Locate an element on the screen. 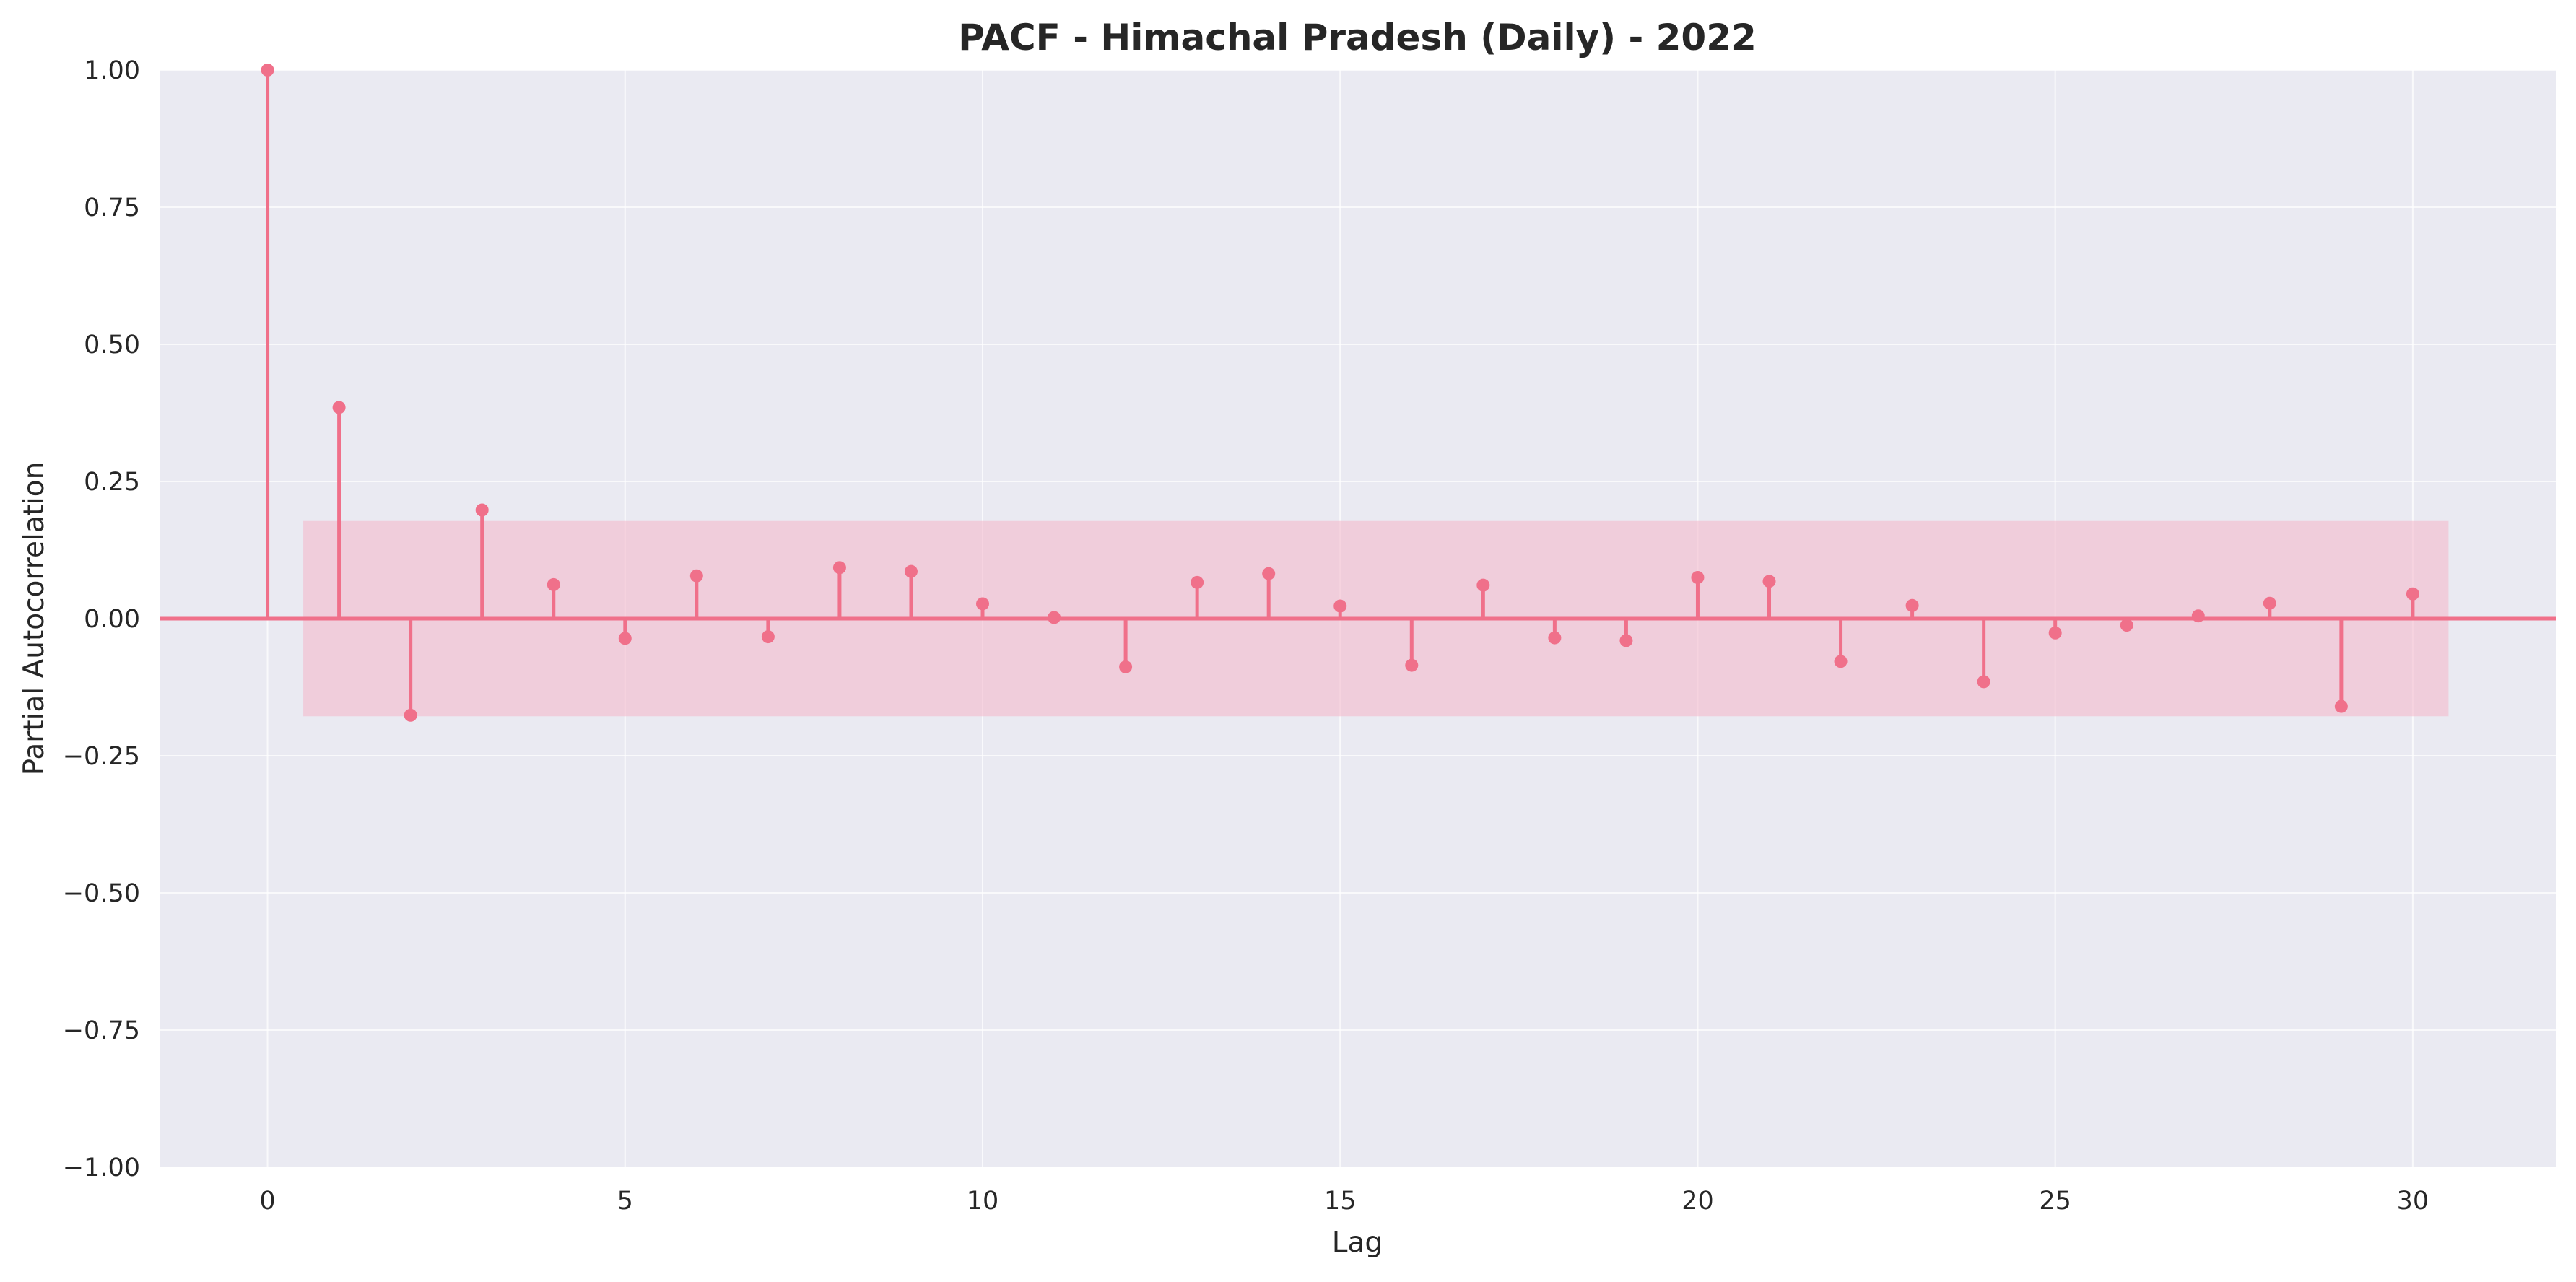 This screenshot has width=2576, height=1282. y-tick-labels: 1.00 0.75 0.50 0.25 0.00 −0.25 −0.50 −0.75 −1.00 is located at coordinates (101, 619).